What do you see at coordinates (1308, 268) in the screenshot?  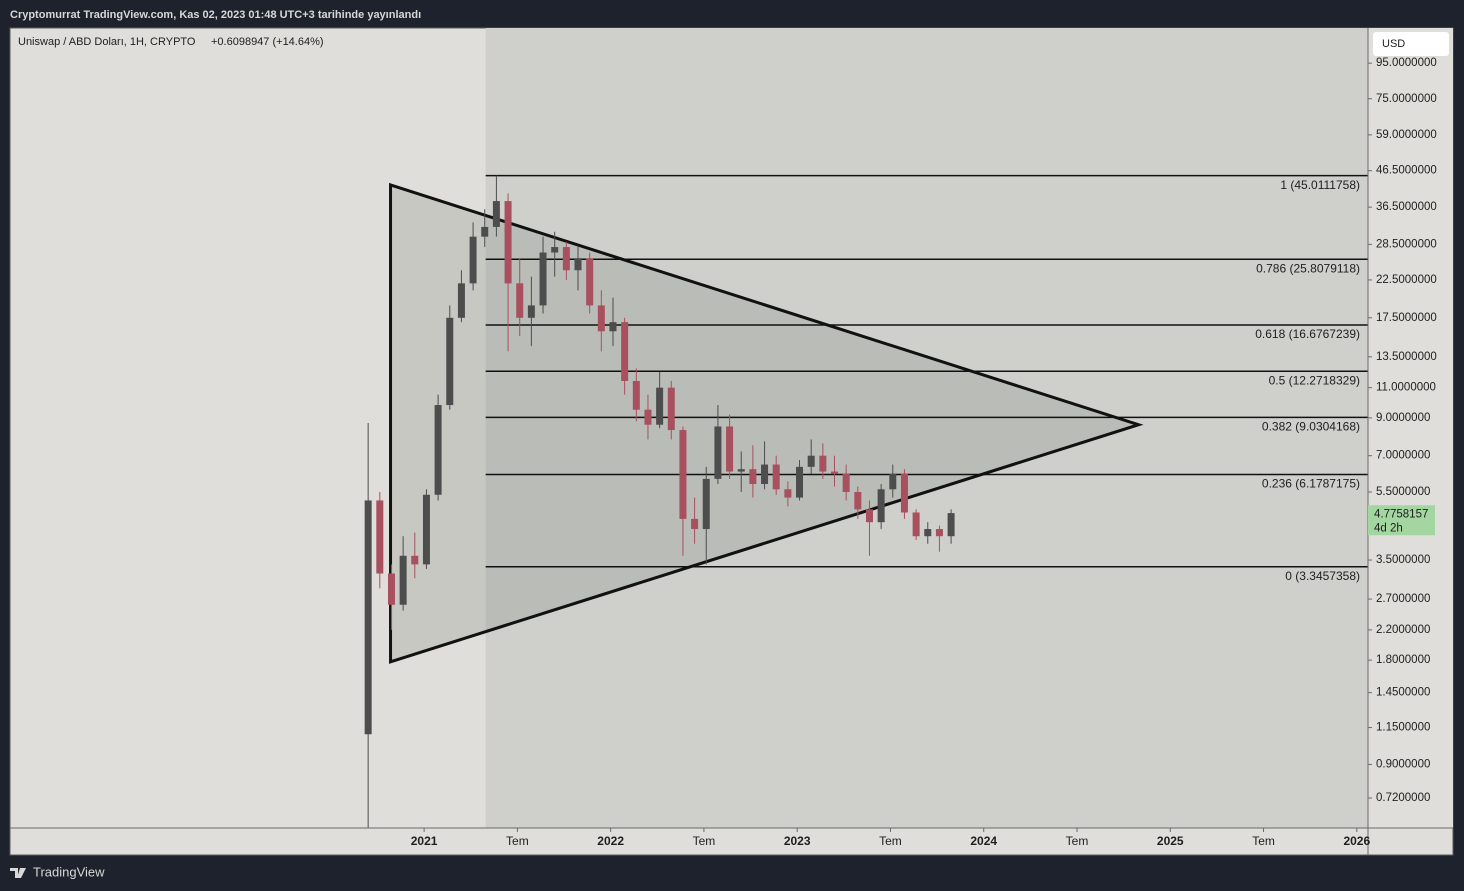 I see `fib-label: 0.786 (25.8079118)` at bounding box center [1308, 268].